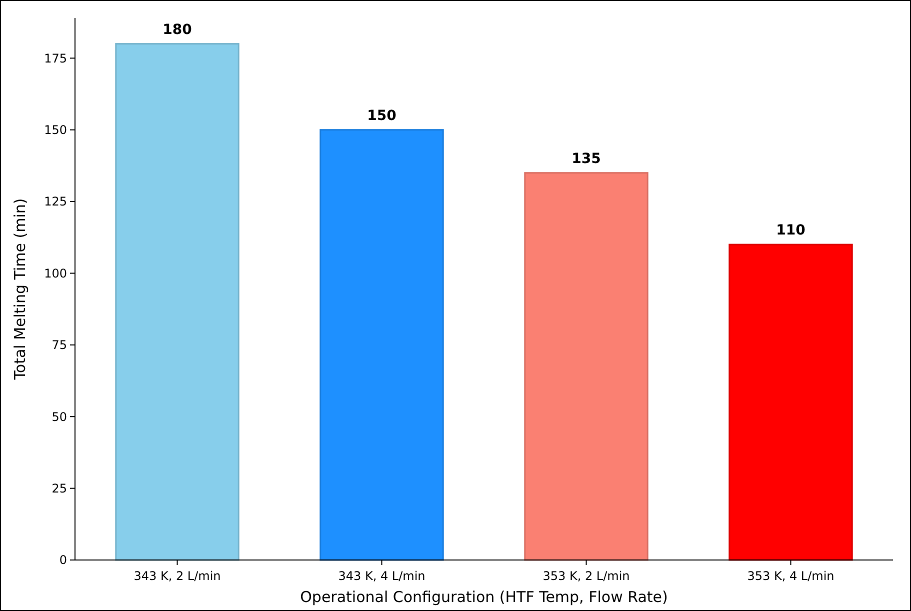 This screenshot has width=911, height=611. What do you see at coordinates (790, 576) in the screenshot?
I see `x-tick-label: 353 K, 4 L/min` at bounding box center [790, 576].